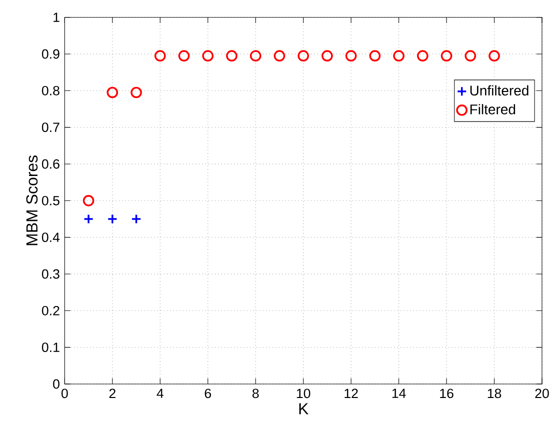  I want to click on x-tick-label: 18, so click(495, 393).